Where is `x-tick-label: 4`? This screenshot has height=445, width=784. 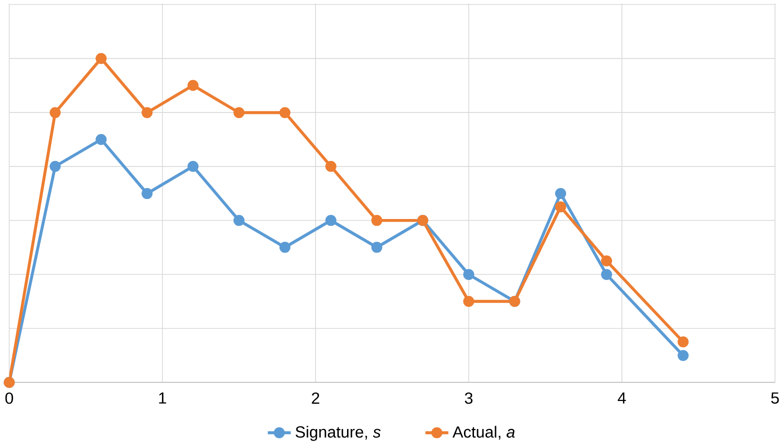
x-tick-label: 4 is located at coordinates (622, 398).